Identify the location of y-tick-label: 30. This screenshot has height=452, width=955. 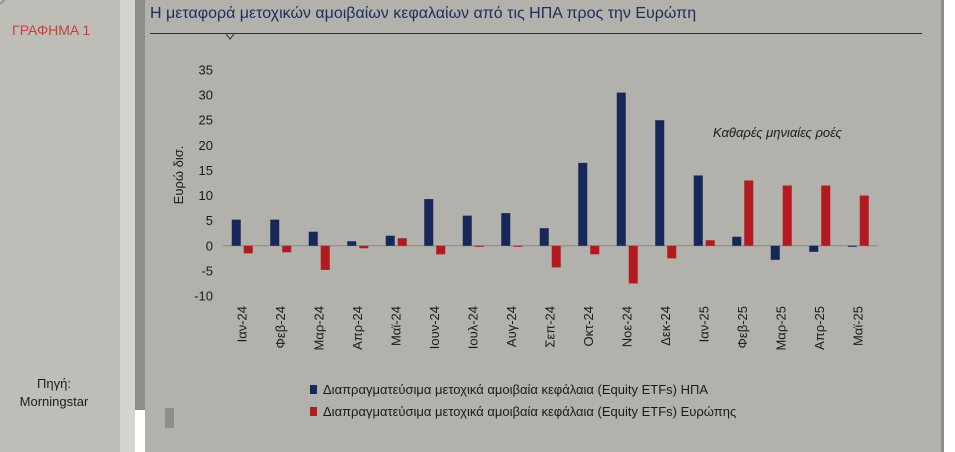
(206, 95).